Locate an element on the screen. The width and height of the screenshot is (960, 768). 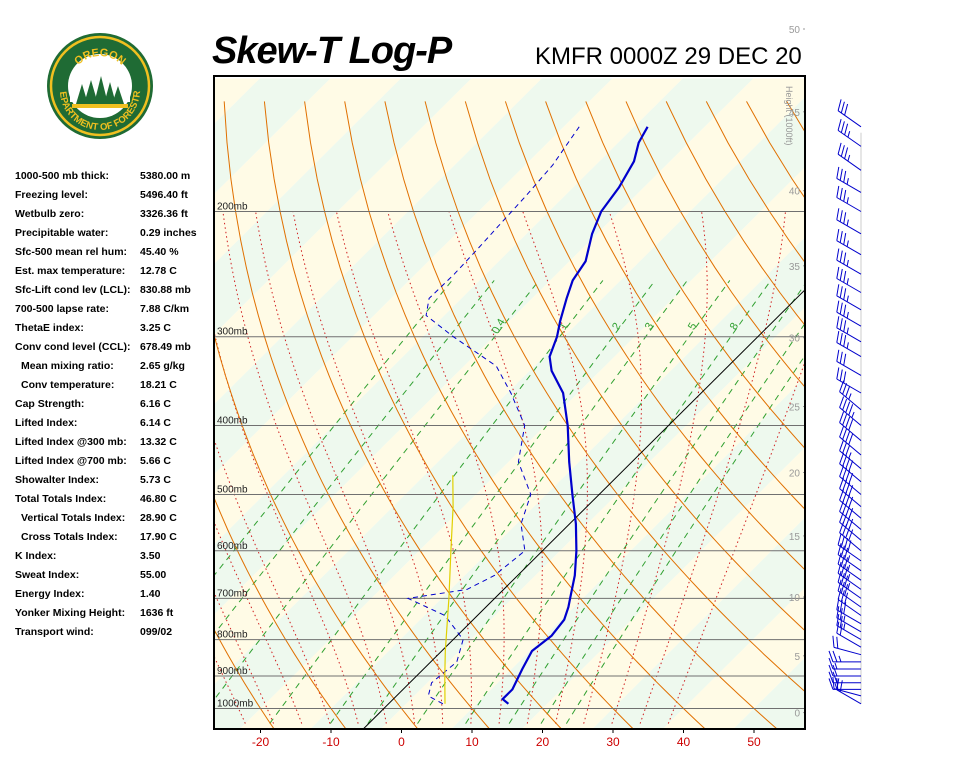
height-tick-label: 50 is located at coordinates (795, 30).